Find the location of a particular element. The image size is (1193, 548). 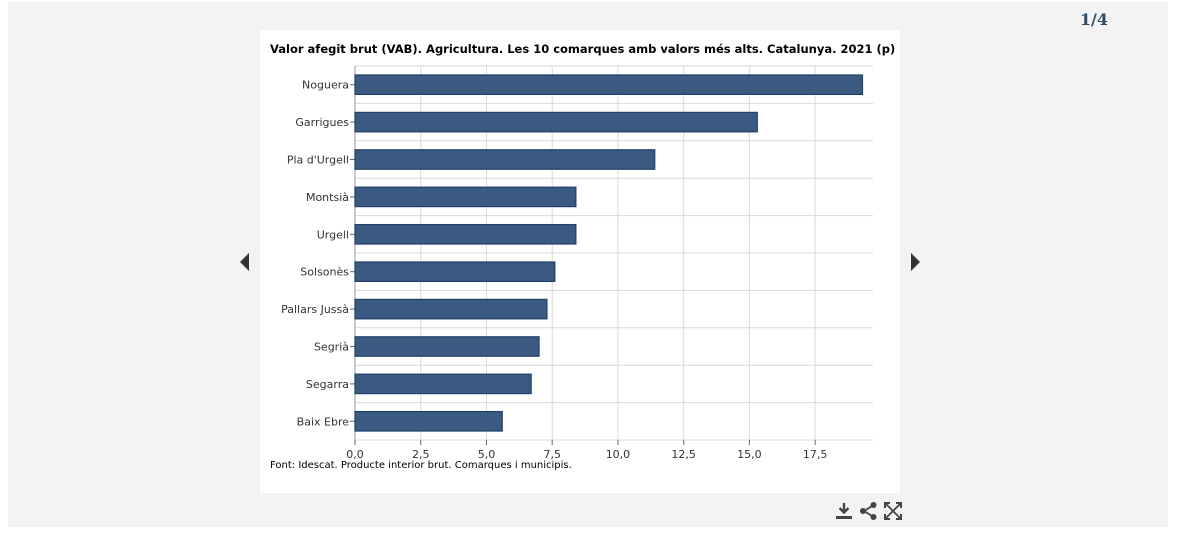

x-tick-label: 12,5 is located at coordinates (683, 454).